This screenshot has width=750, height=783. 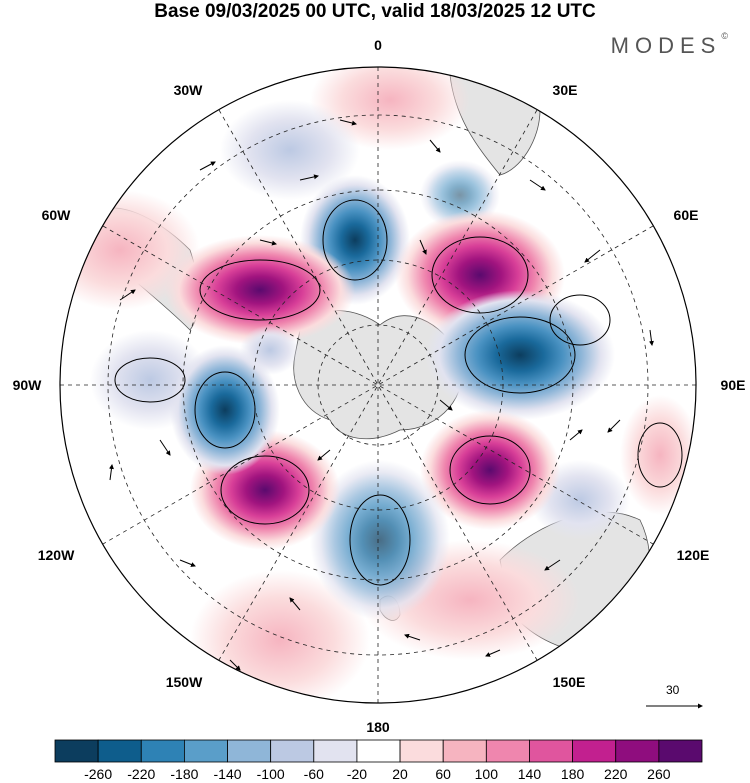 I want to click on logo-text: MODES, so click(x=666, y=45).